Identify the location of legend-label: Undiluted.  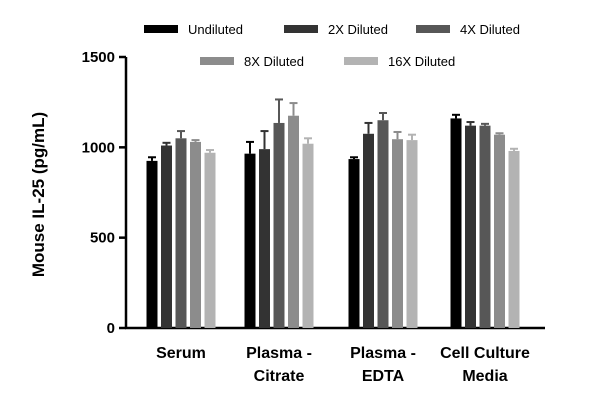
(215, 29).